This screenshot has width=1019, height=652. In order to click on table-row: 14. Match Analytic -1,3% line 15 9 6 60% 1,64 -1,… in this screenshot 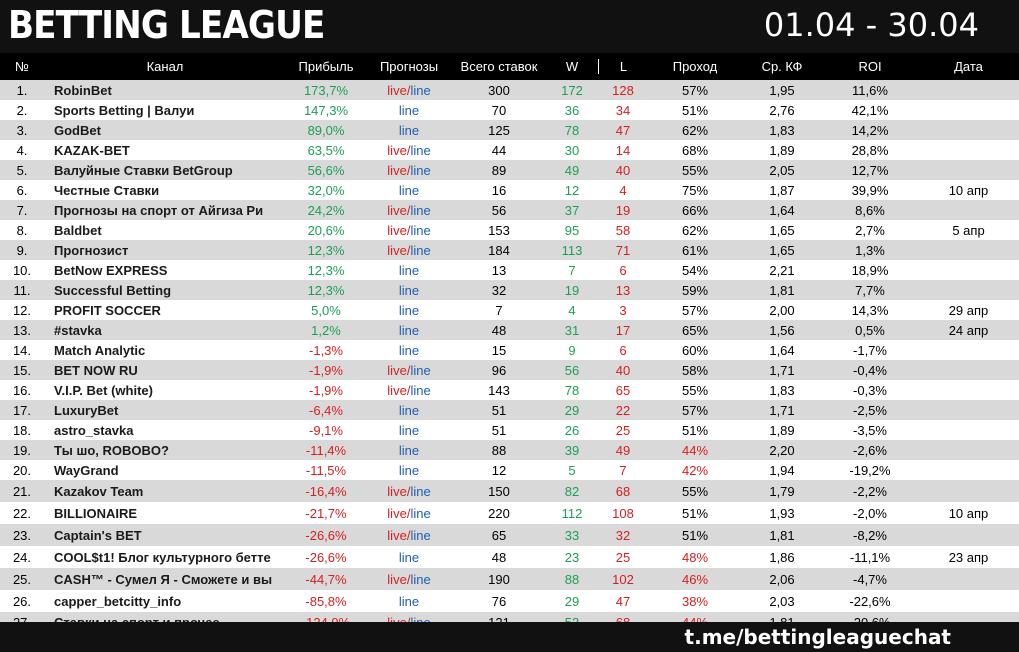, I will do `click(509, 350)`.